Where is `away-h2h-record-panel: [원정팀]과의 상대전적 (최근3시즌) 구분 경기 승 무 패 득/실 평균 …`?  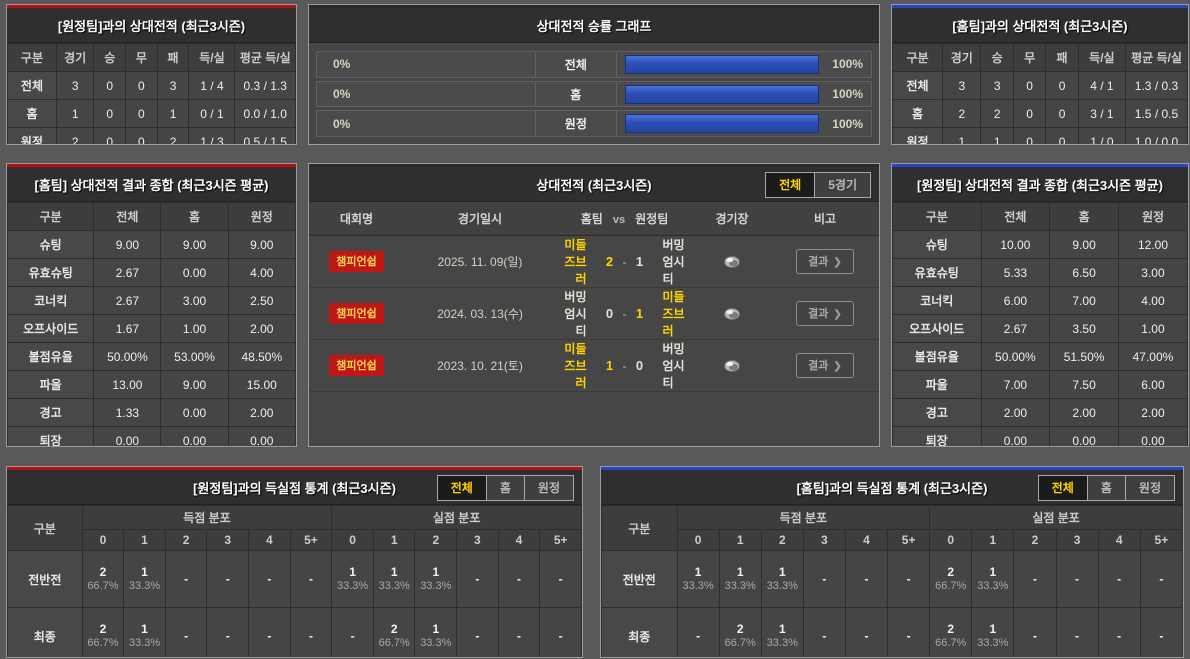
away-h2h-record-panel: [원정팀]과의 상대전적 (최근3시즌) 구분 경기 승 무 패 득/실 평균 … is located at coordinates (151, 74).